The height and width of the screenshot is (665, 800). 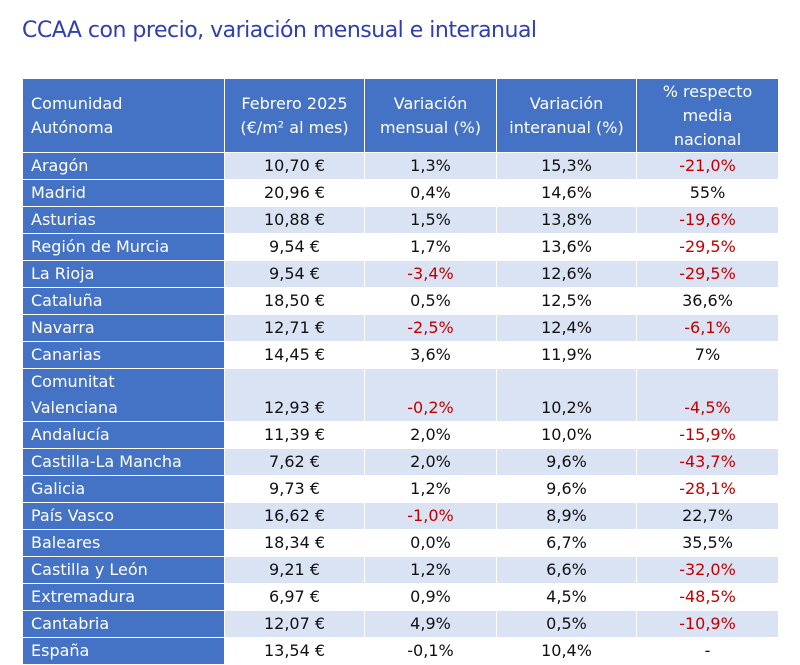 What do you see at coordinates (123, 624) in the screenshot?
I see `row-label: Cantabria` at bounding box center [123, 624].